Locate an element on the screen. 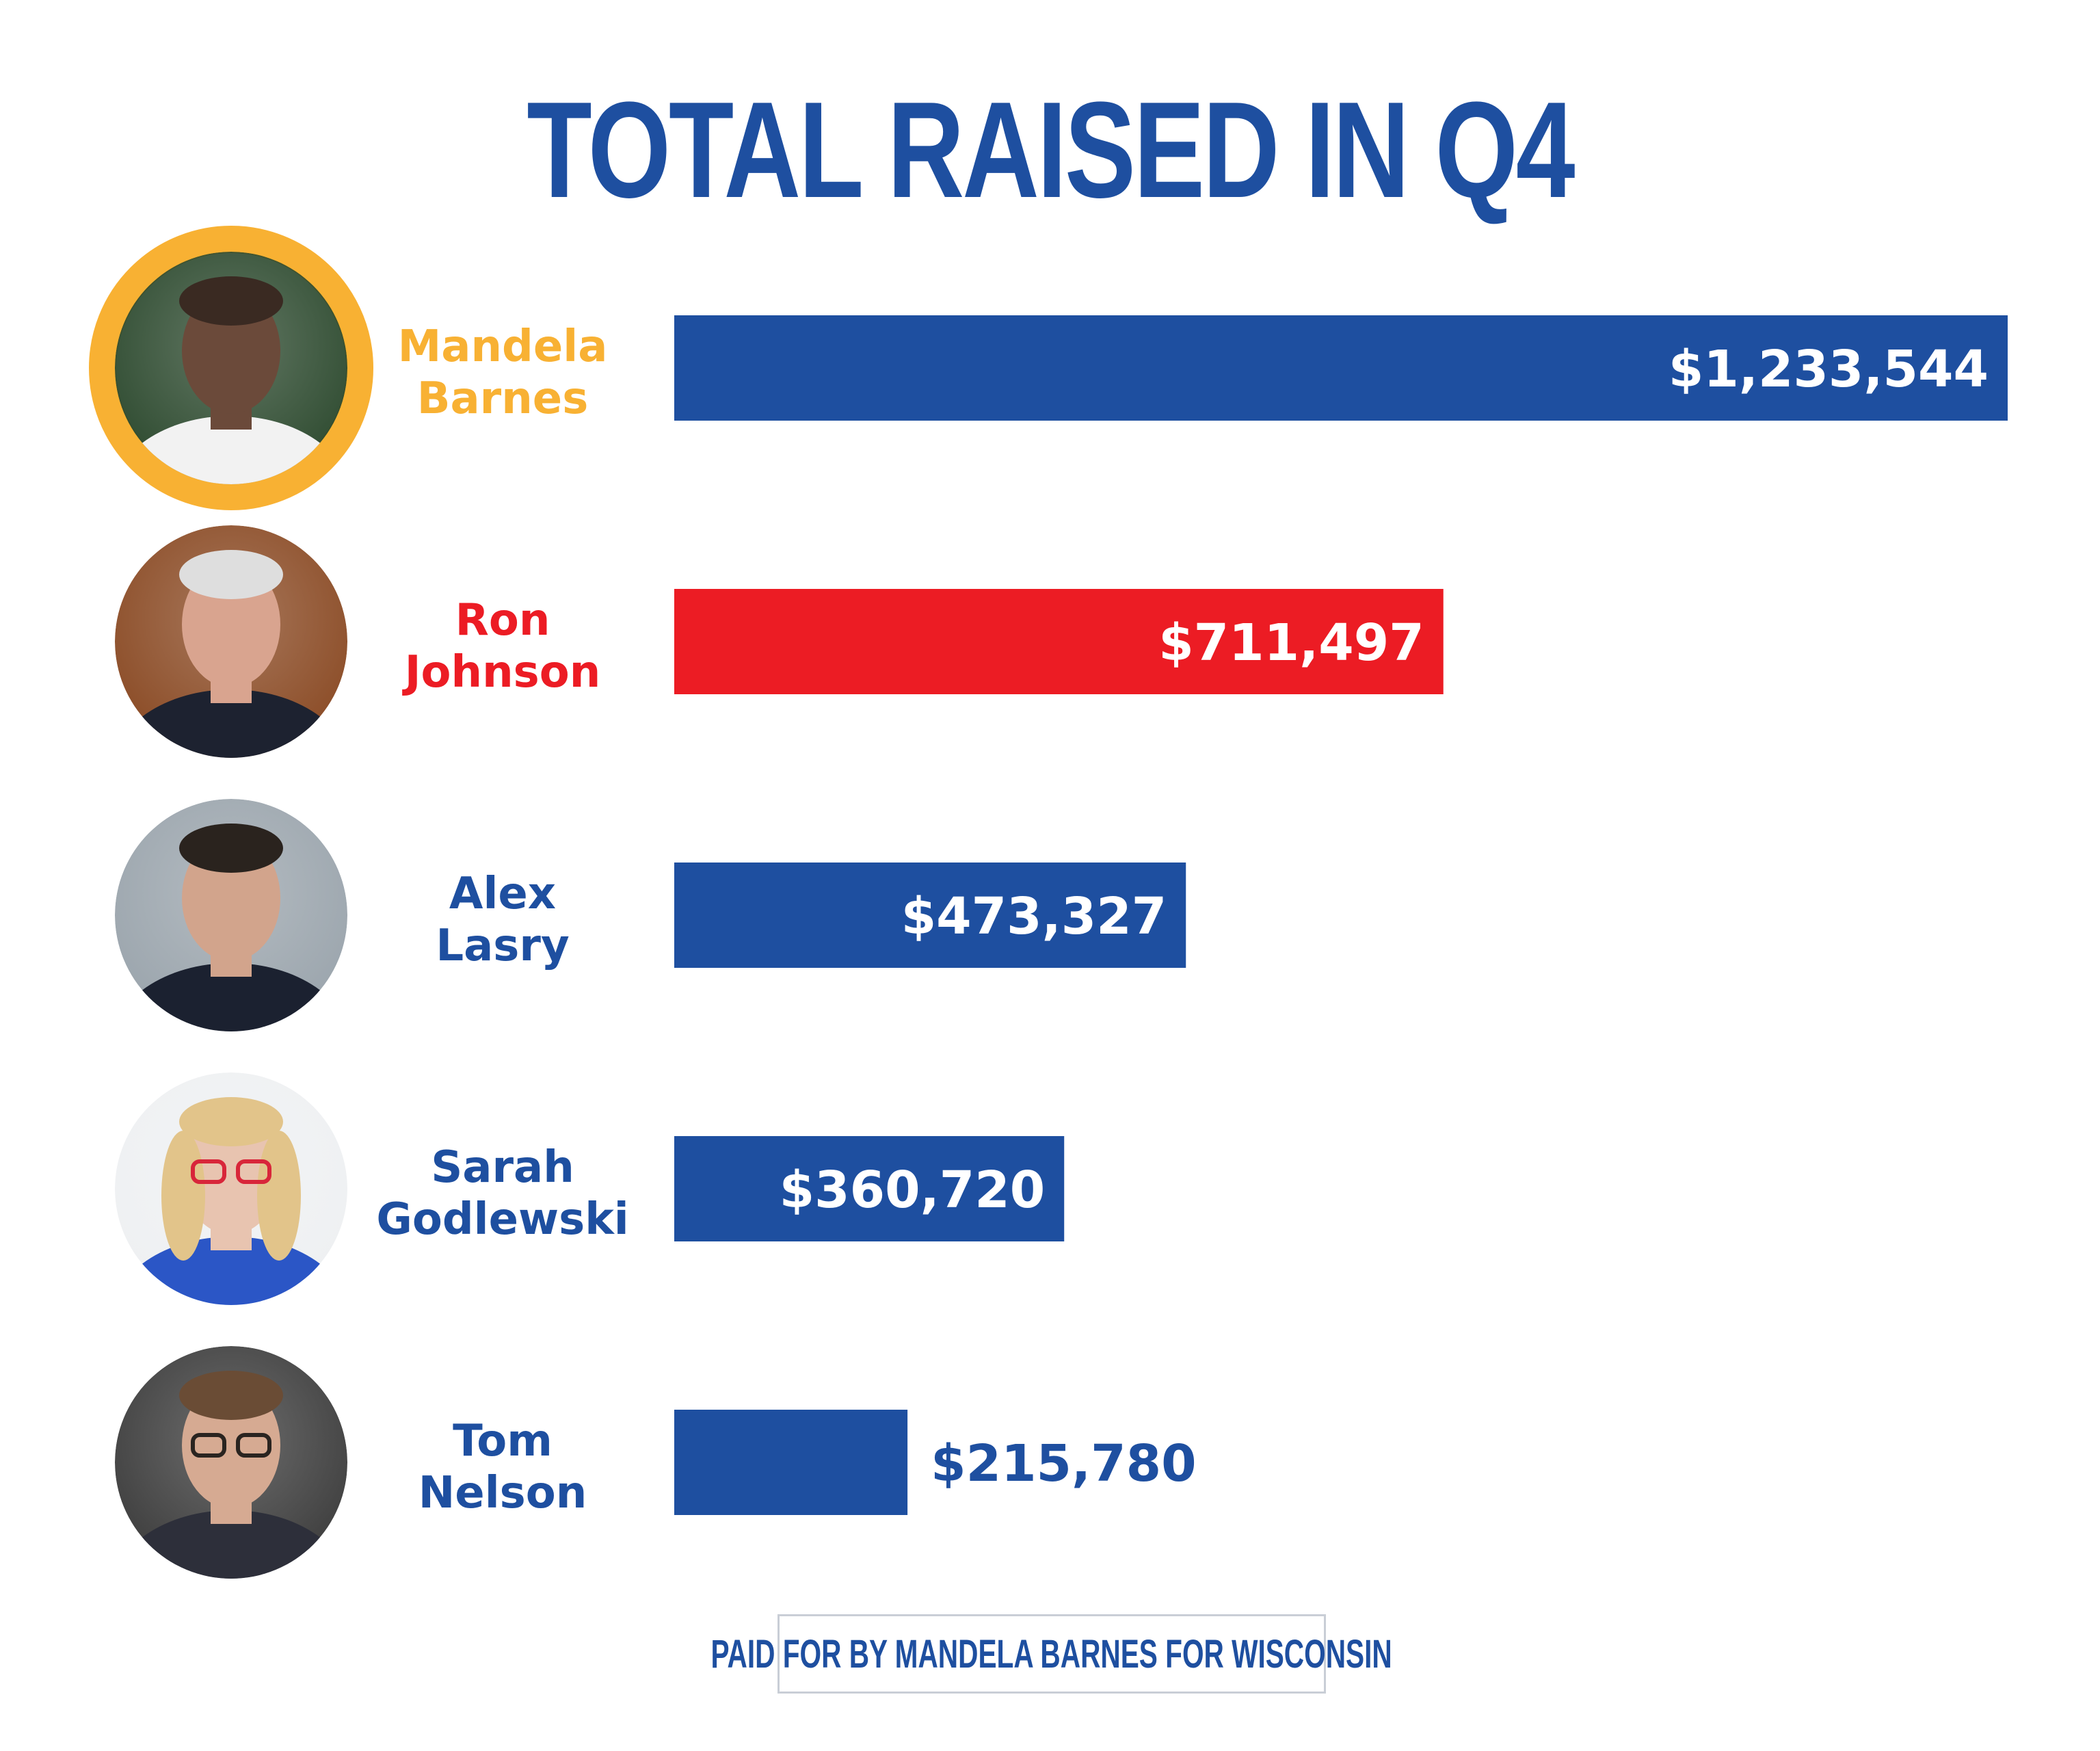 This screenshot has height=1751, width=2100. name-label-tom-nelson: Tom Nelson is located at coordinates (502, 1467).